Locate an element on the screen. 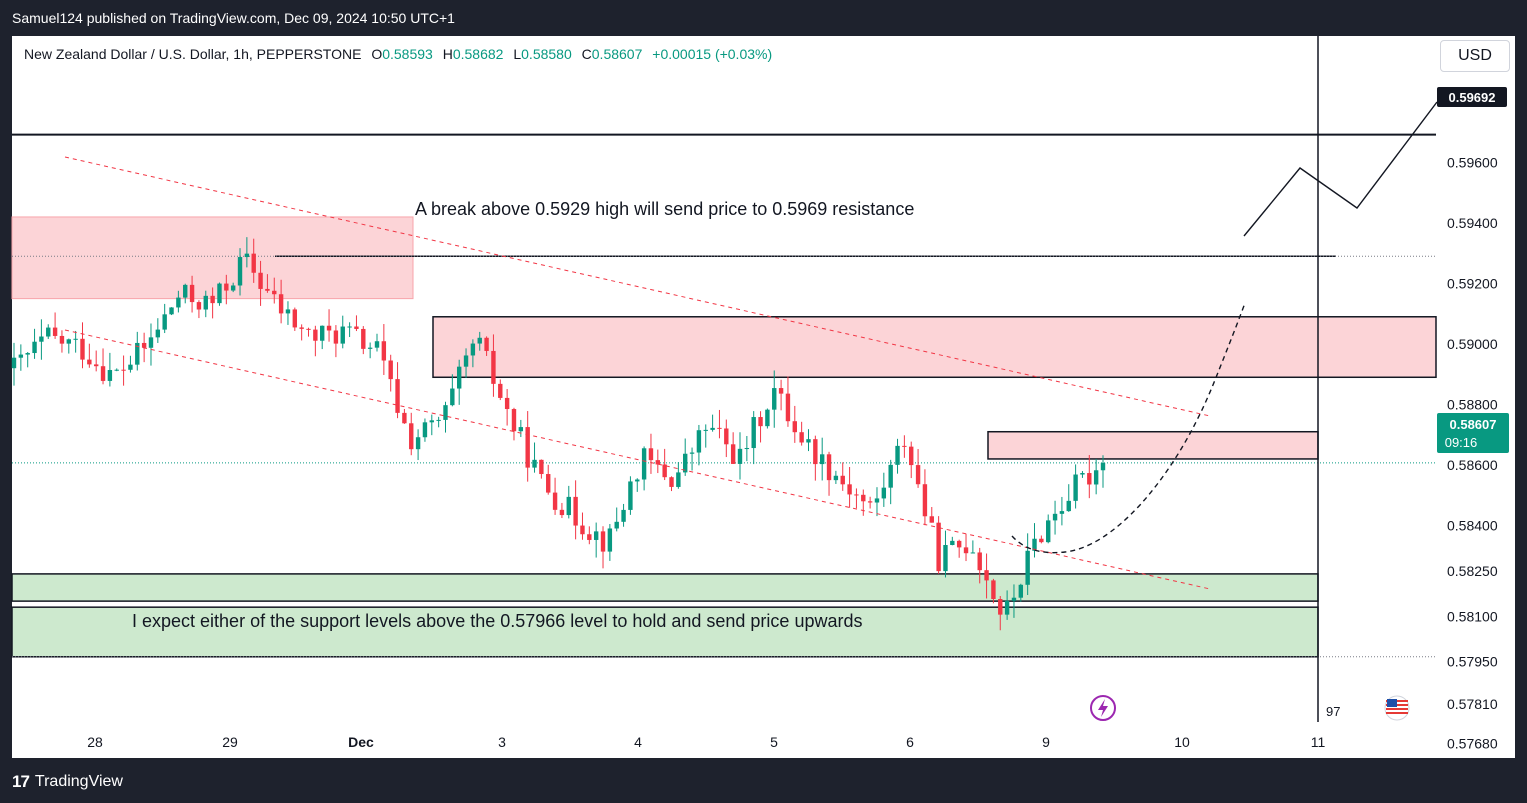 This screenshot has height=803, width=1527. y-tick-label: 0.57810 is located at coordinates (1472, 704).